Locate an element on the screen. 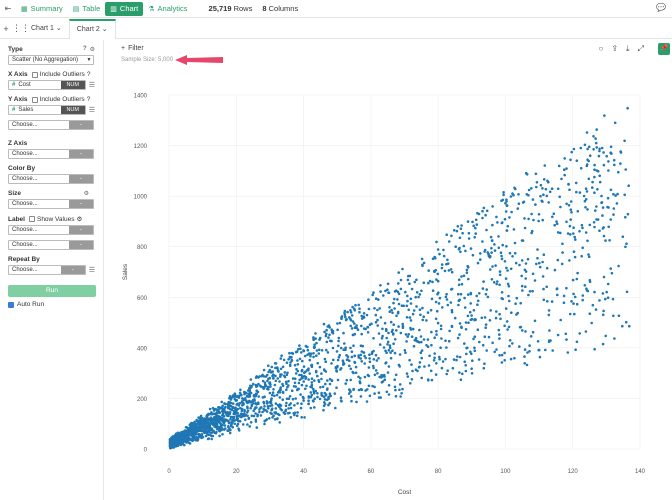 The image size is (672, 500). filter-button: + Filter is located at coordinates (132, 48).